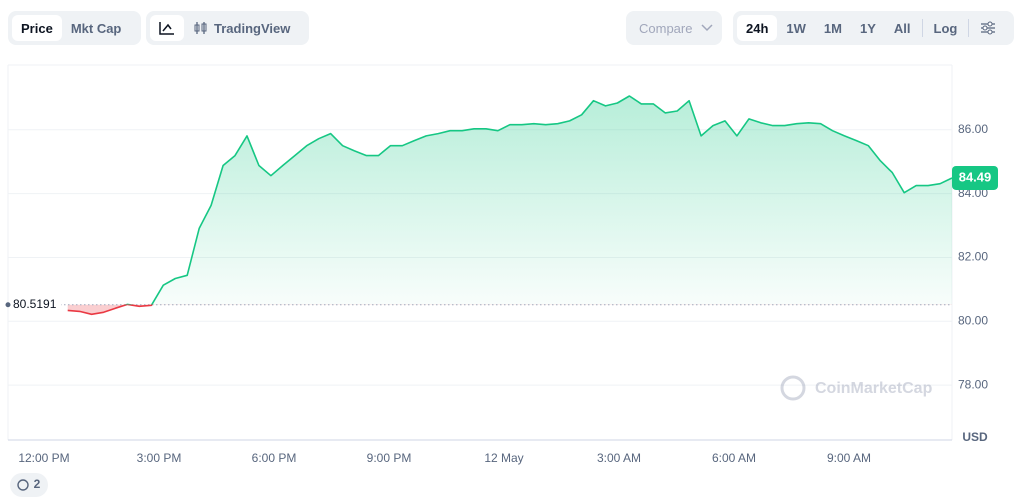 Image resolution: width=1023 pixels, height=502 pixels. I want to click on watermark: CoinMarketCap, so click(856, 388).